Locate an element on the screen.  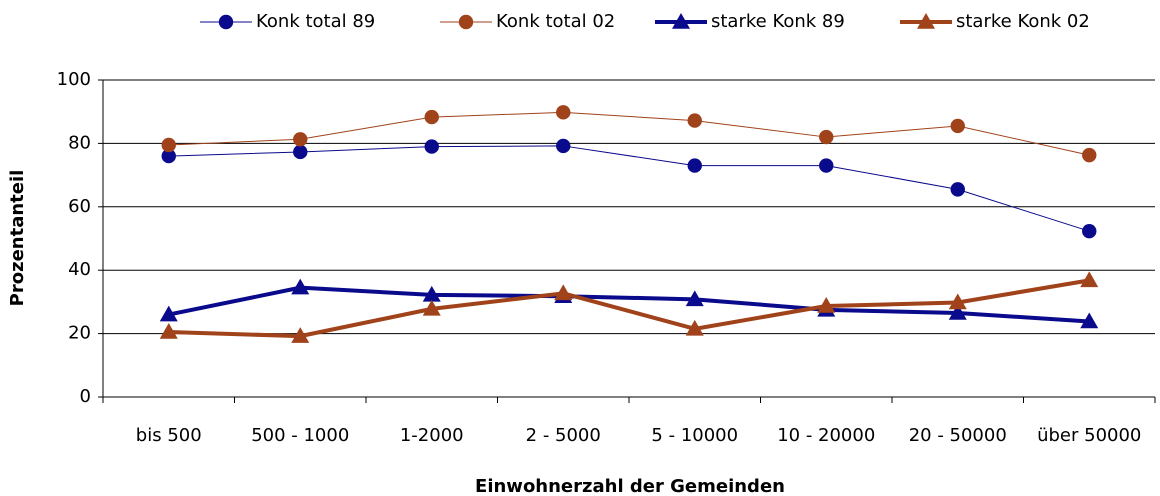
x-tick-label: 1-2000 is located at coordinates (432, 435).